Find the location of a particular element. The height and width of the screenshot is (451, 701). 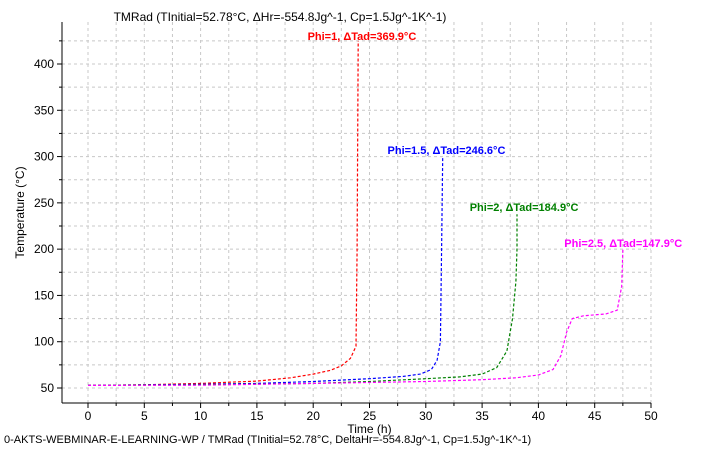

x-tick-label: 50 is located at coordinates (651, 416).